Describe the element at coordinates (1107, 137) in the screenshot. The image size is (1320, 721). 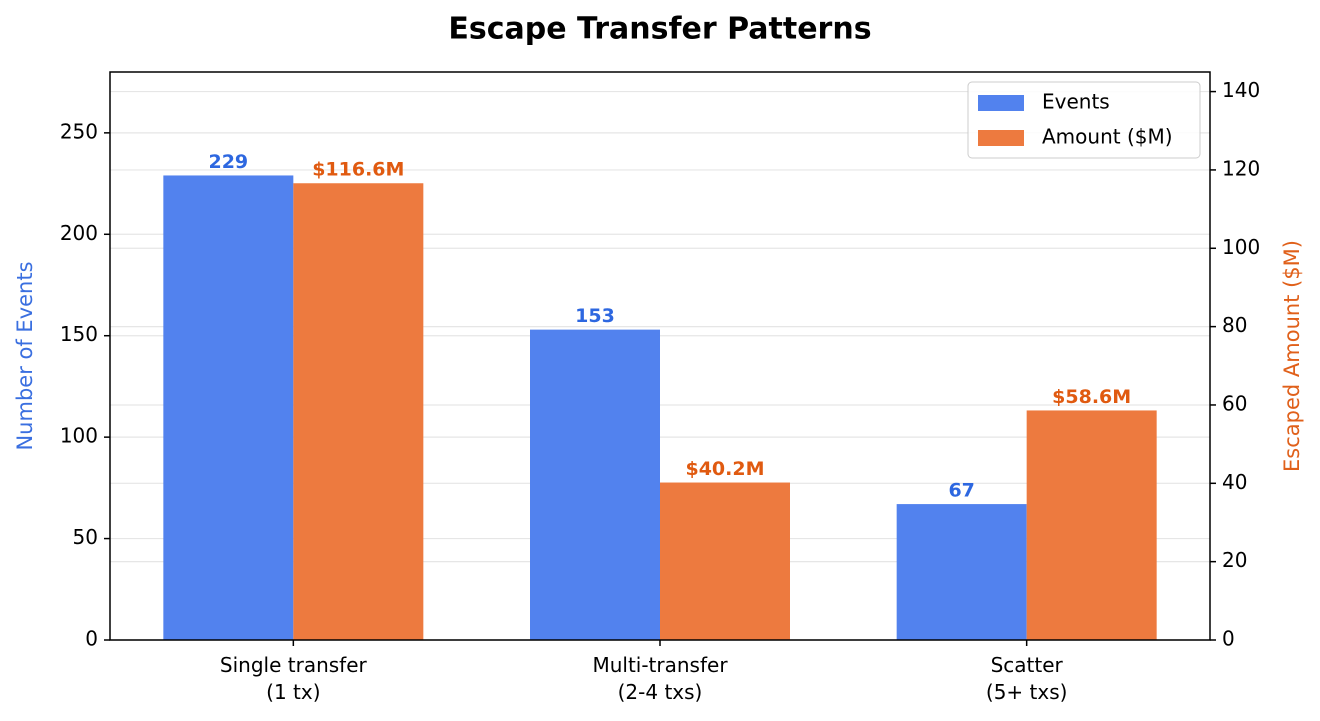
I see `legend-label: Amount ($M)` at that location.